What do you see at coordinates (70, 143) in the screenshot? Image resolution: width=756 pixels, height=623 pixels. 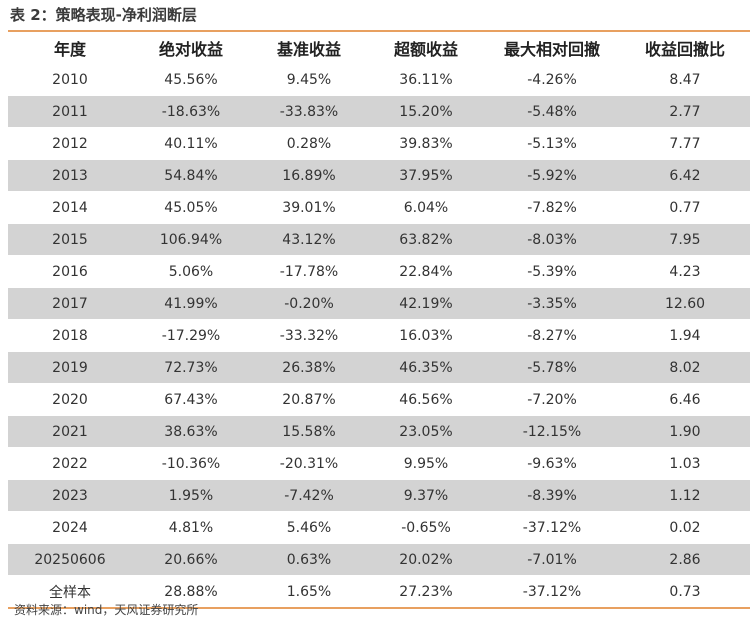 I see `table-cell: 2012` at bounding box center [70, 143].